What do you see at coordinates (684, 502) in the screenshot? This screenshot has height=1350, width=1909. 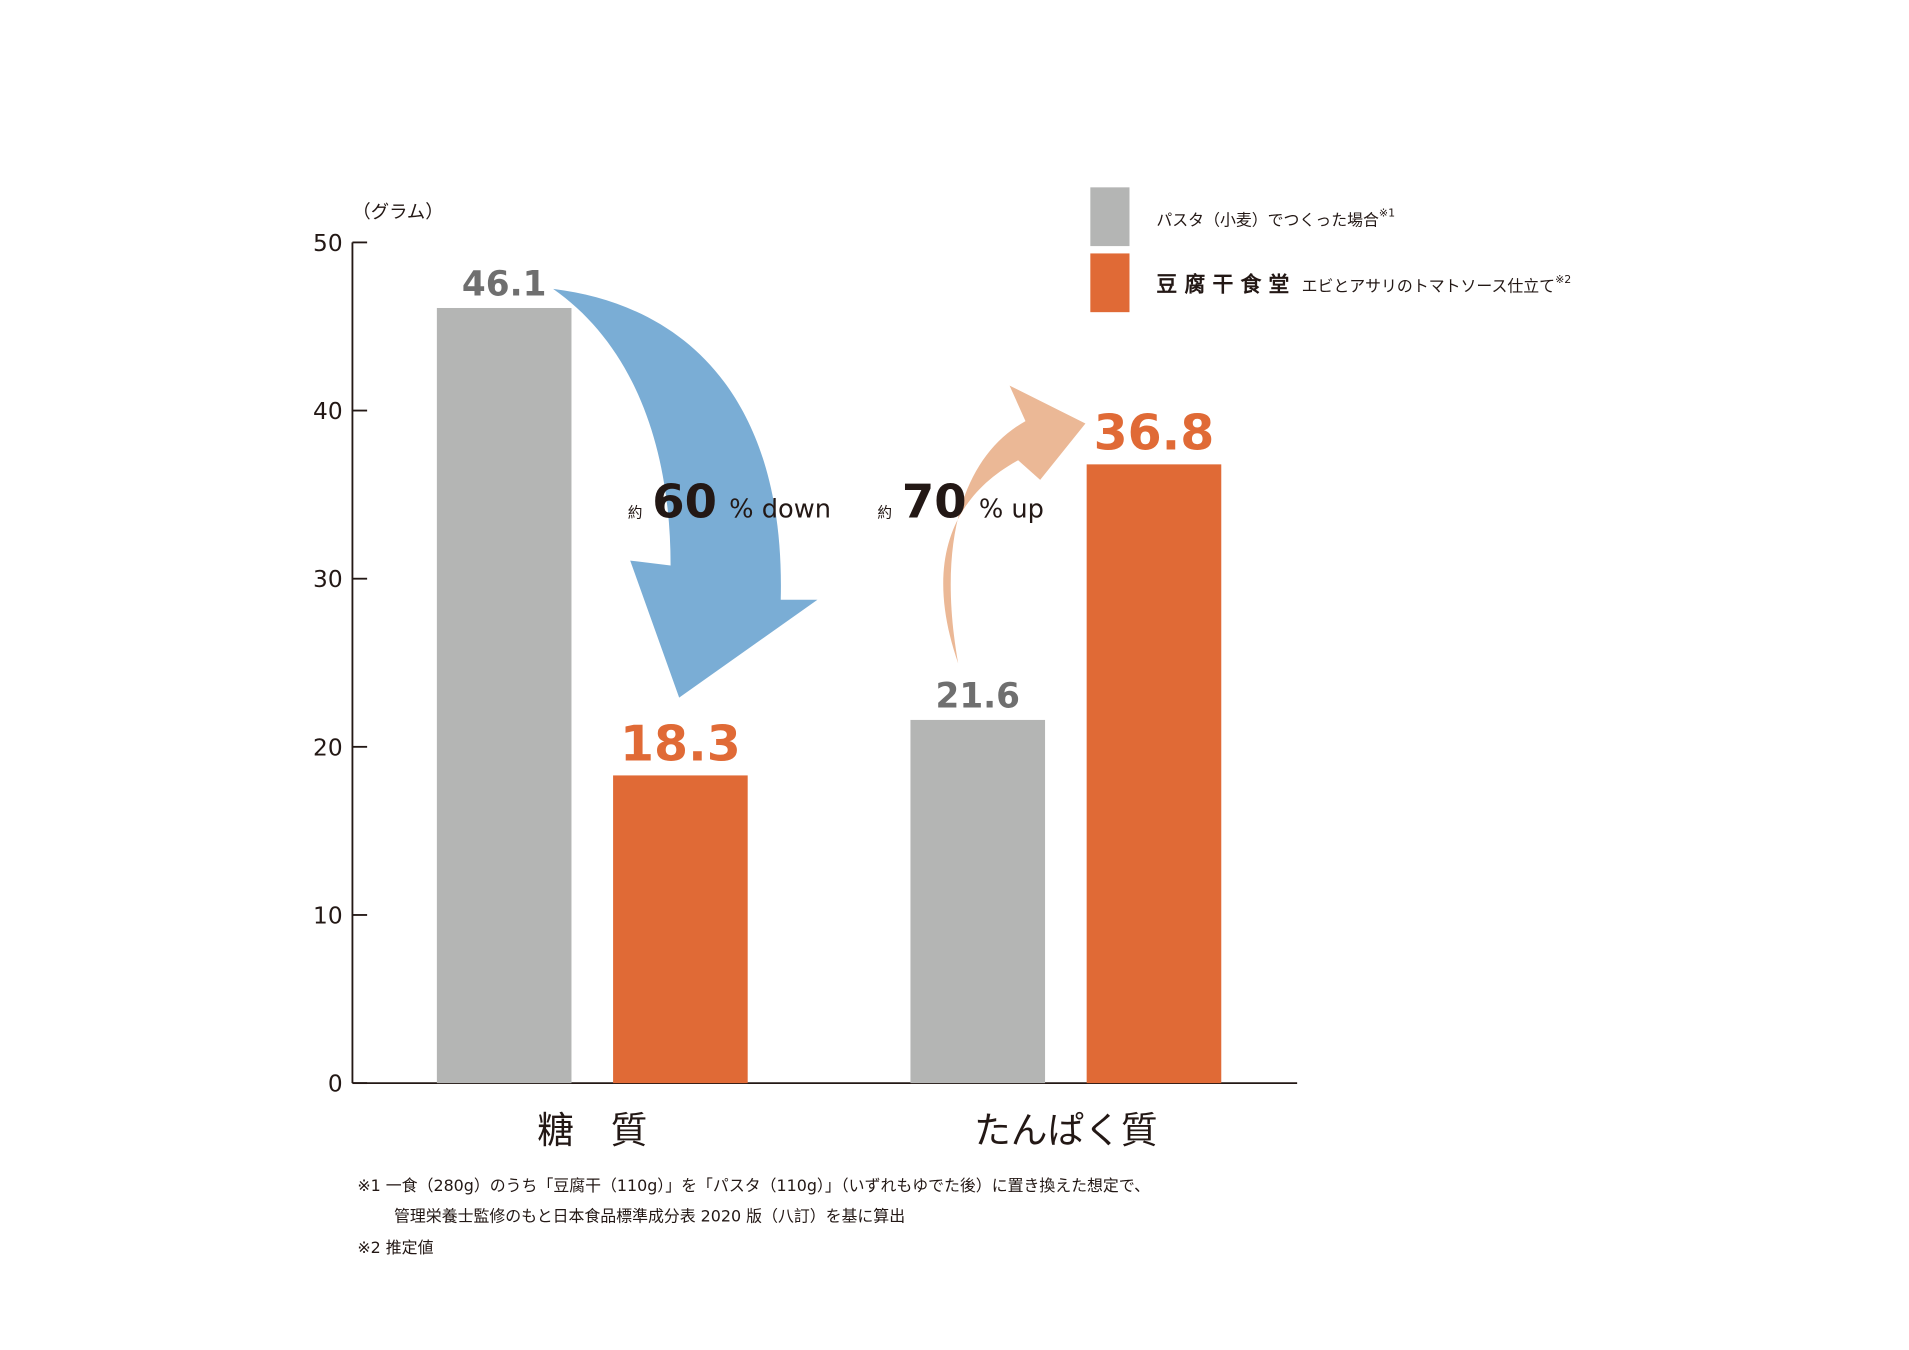 I see `annotation-value: 60` at bounding box center [684, 502].